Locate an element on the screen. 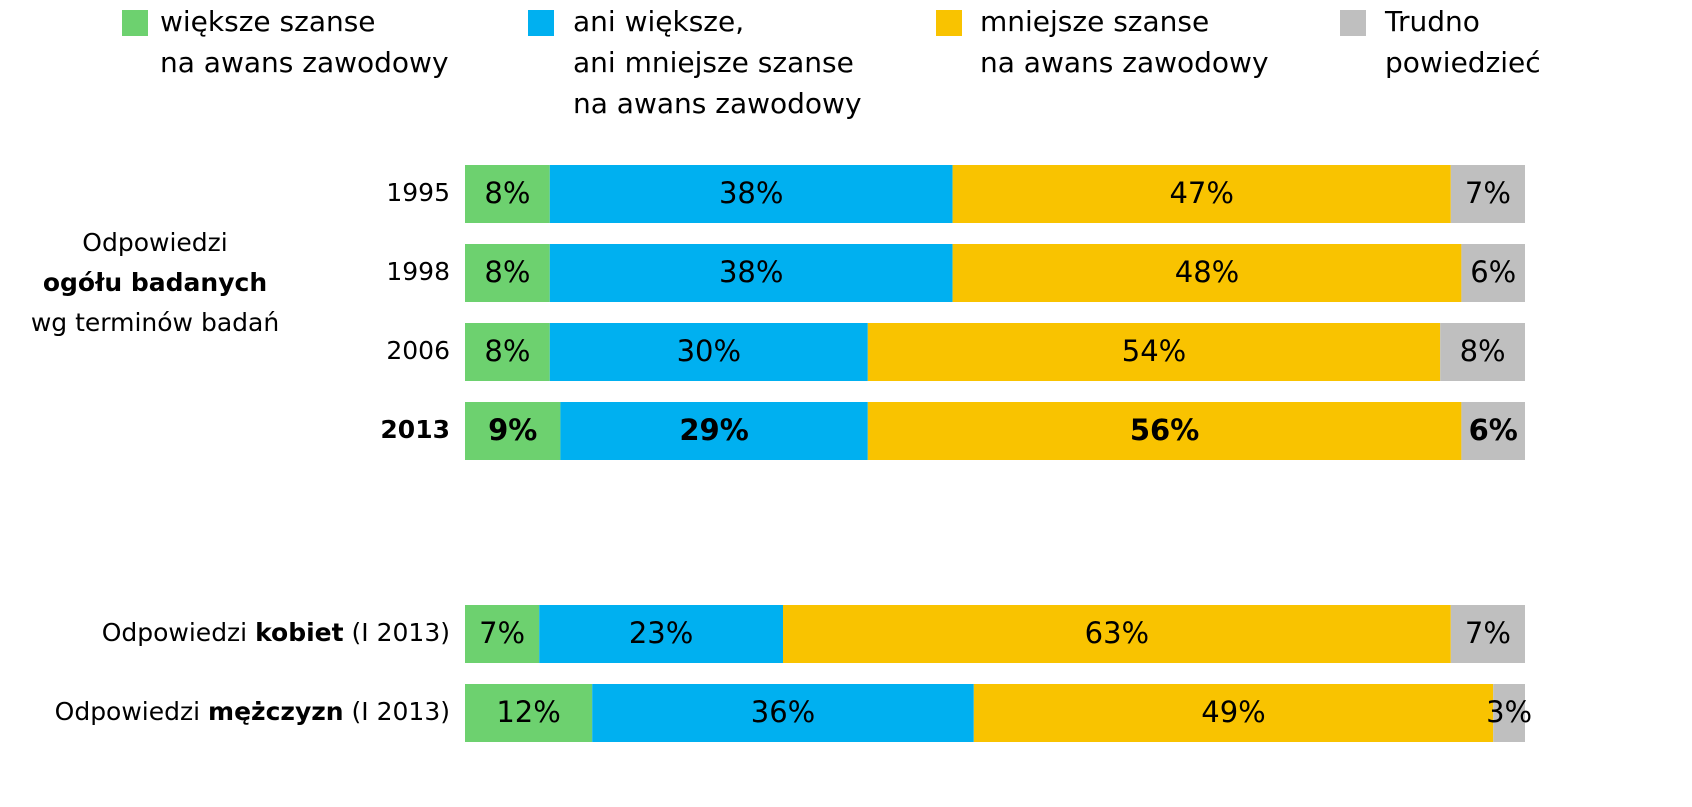 Image resolution: width=1692 pixels, height=807 pixels. category-label: 1998 is located at coordinates (418, 271).